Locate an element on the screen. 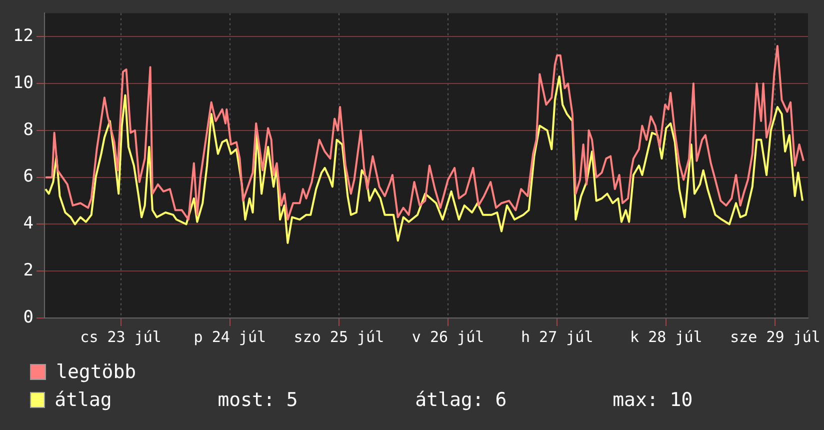 The image size is (824, 430). x-tick-label: k 28 júl is located at coordinates (666, 337).